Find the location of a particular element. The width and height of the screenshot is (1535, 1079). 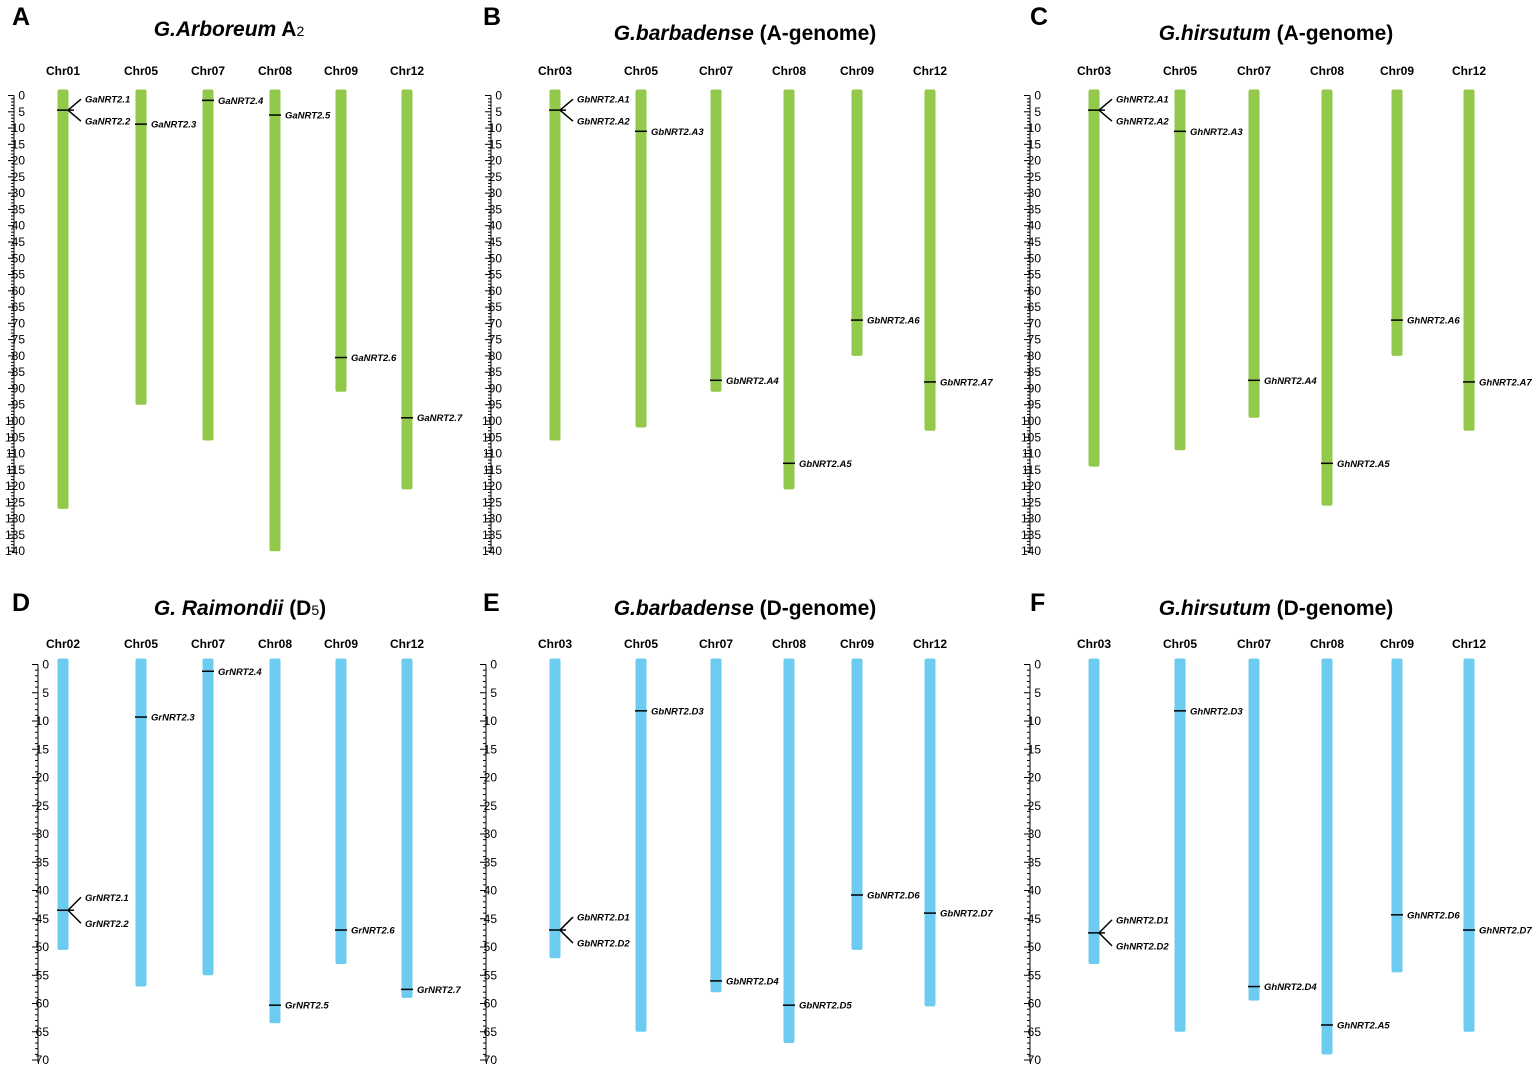

gene-ganrt2-4: GaNRT2.4 is located at coordinates (233, 101).